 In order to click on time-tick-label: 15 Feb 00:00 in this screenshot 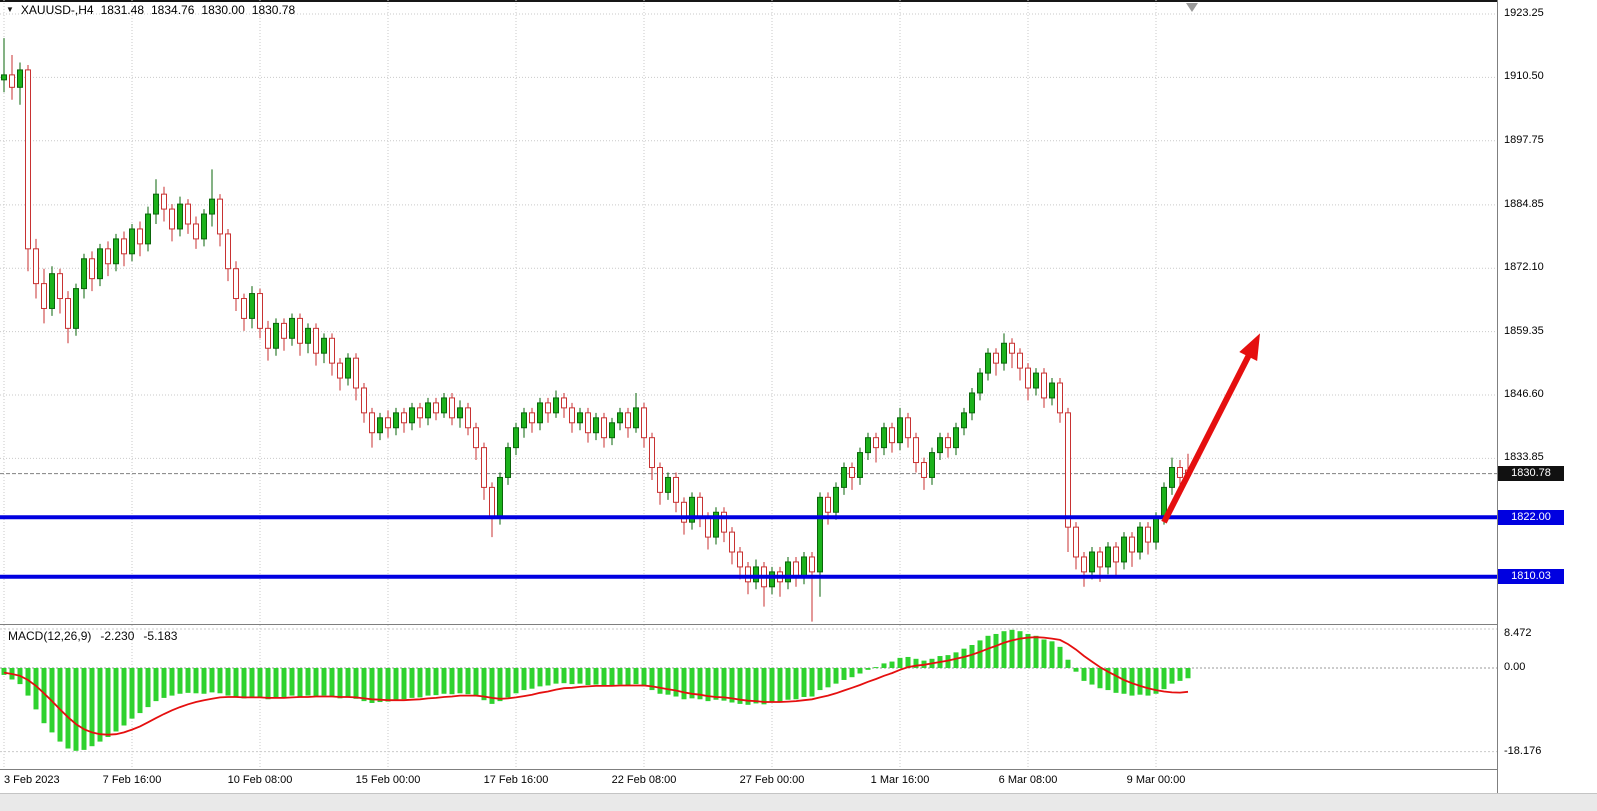, I will do `click(388, 780)`.